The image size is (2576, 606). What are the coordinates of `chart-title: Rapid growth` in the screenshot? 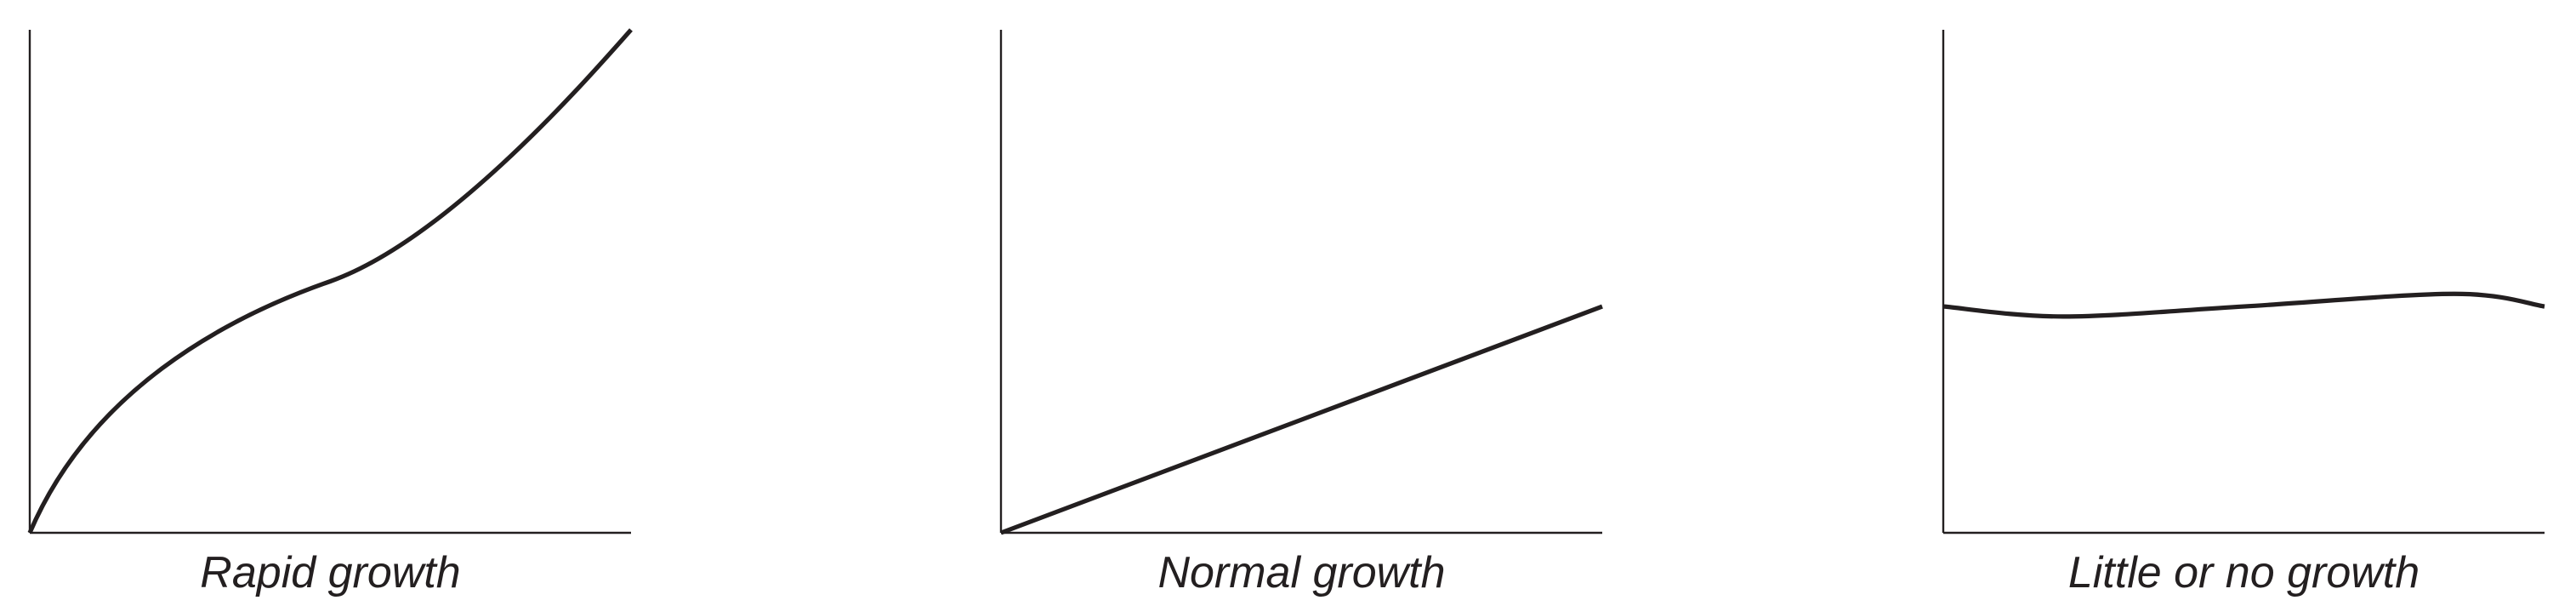 It's located at (330, 572).